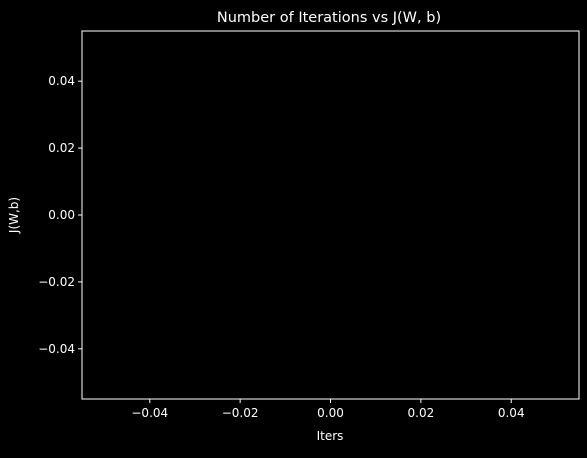 The width and height of the screenshot is (587, 458). I want to click on chart-title: Number of Iterations vs J(W, b), so click(329, 18).